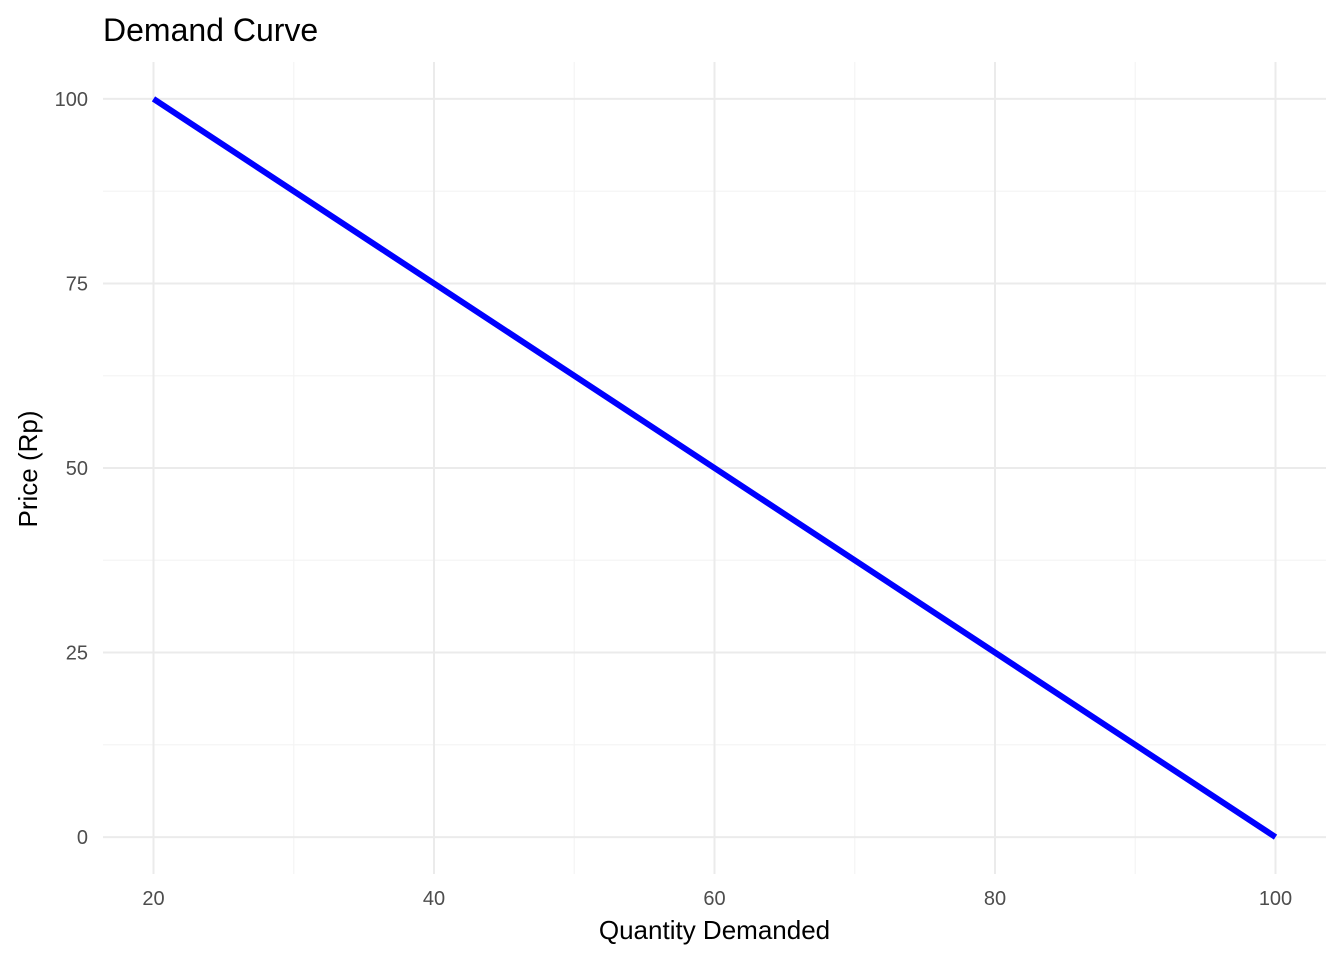 This screenshot has height=960, width=1344. Describe the element at coordinates (77, 469) in the screenshot. I see `y-tick-label: 50` at that location.